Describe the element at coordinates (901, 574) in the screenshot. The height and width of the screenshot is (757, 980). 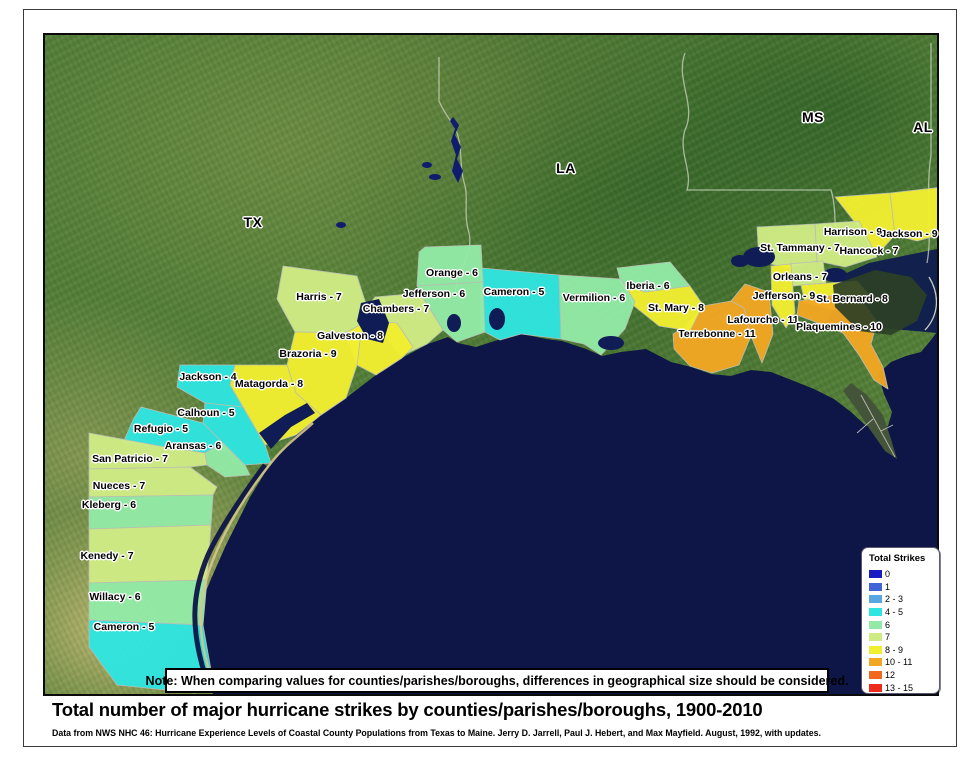
I see `legend-row: 0` at that location.